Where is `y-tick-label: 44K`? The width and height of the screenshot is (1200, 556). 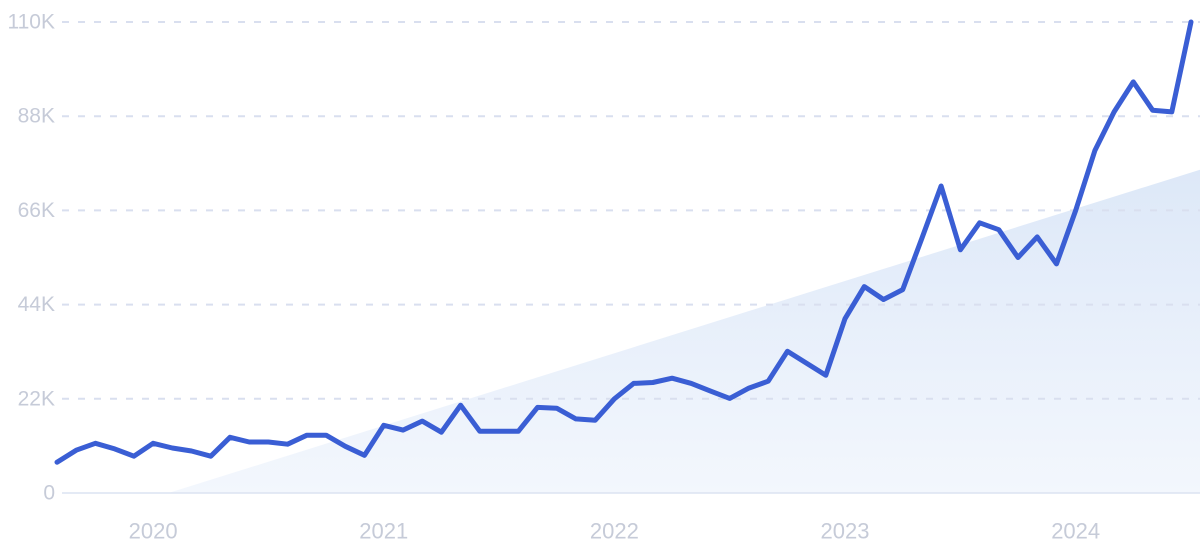 y-tick-label: 44K is located at coordinates (36, 304).